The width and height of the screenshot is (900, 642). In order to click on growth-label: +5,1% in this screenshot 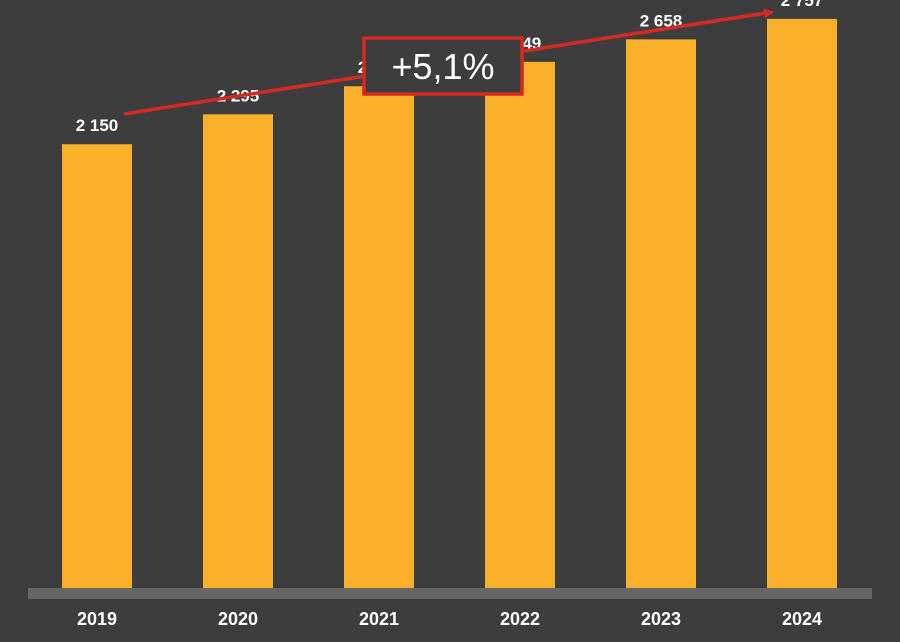, I will do `click(442, 66)`.